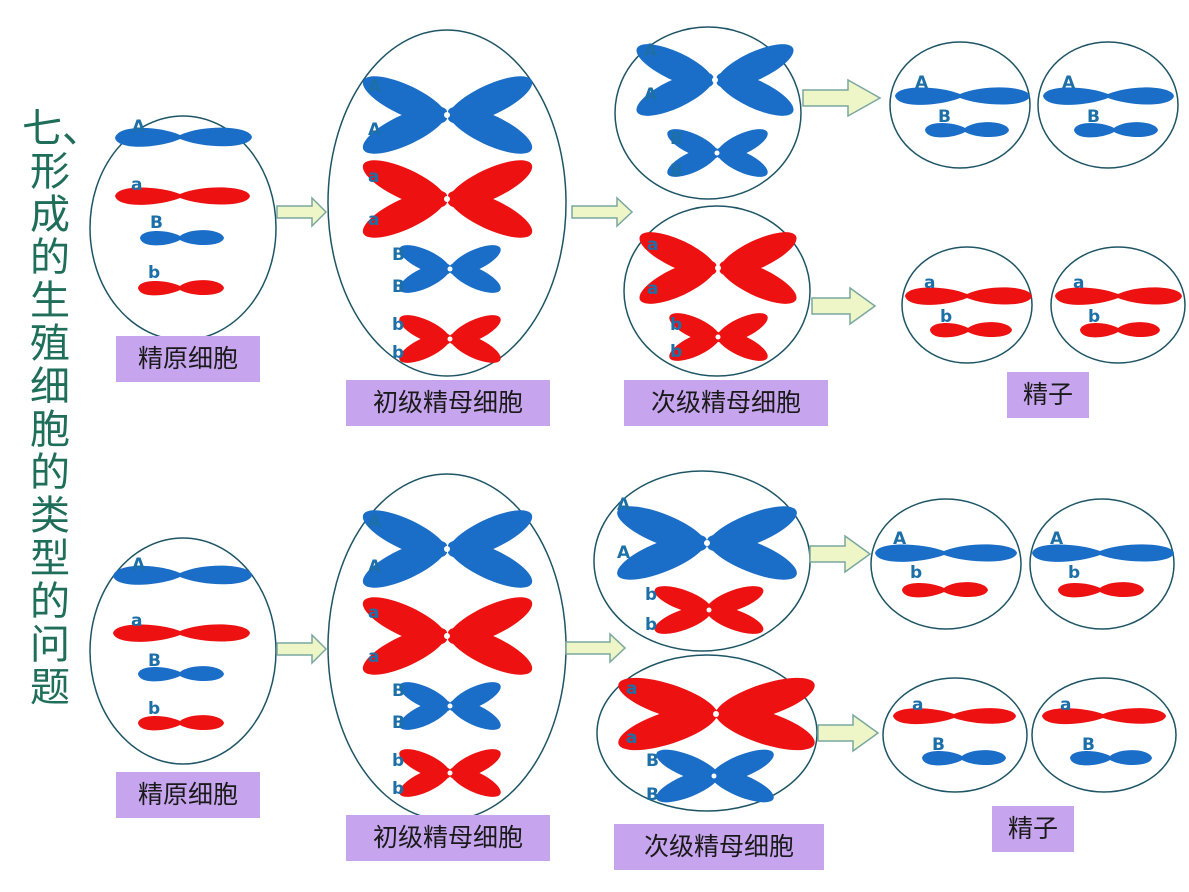 Image resolution: width=1189 pixels, height=892 pixels. Describe the element at coordinates (447, 115) in the screenshot. I see `tetrad-AA` at that location.